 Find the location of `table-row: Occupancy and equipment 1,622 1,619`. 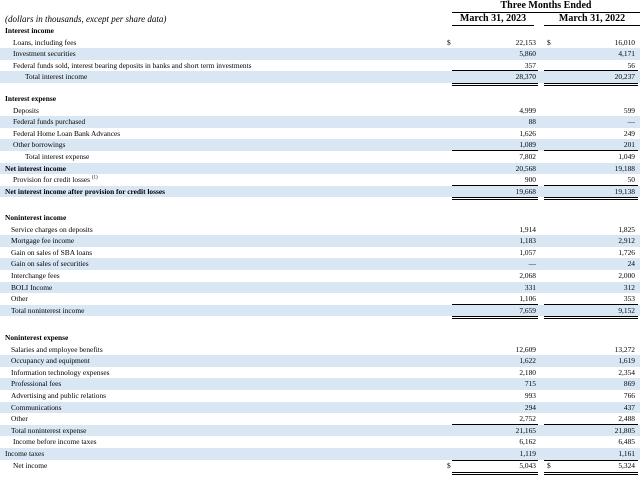

table-row: Occupancy and equipment 1,622 1,619 is located at coordinates (320, 361).